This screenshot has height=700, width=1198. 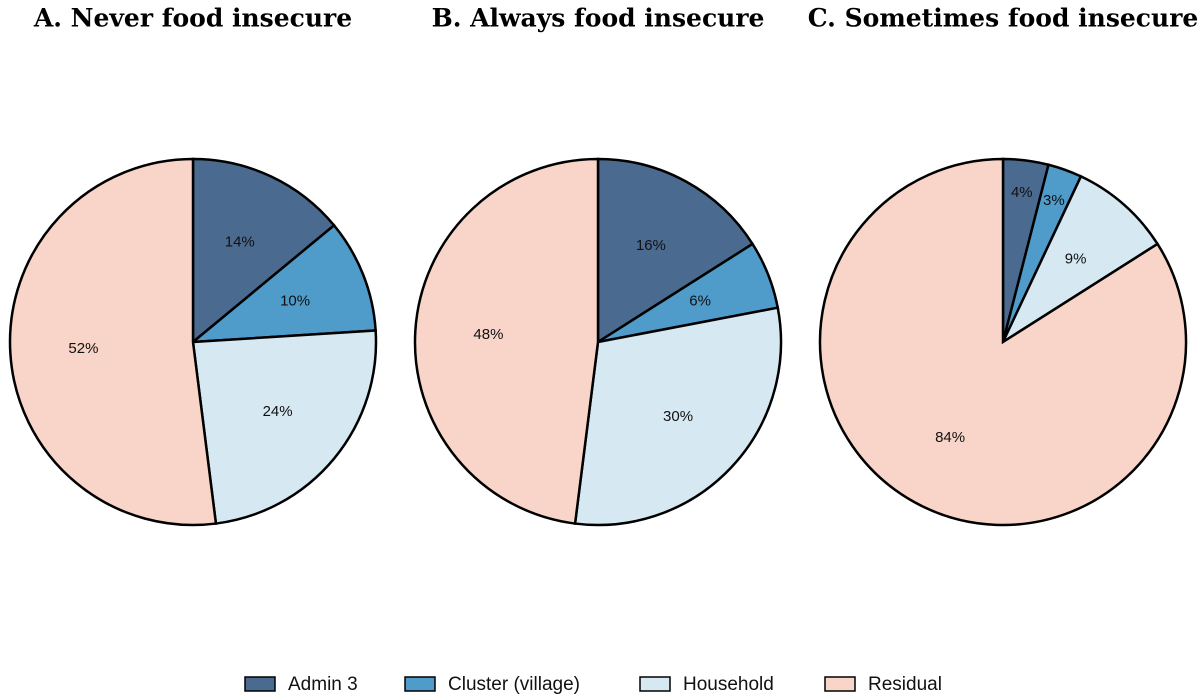 I want to click on legend-label: Admin 3, so click(x=323, y=684).